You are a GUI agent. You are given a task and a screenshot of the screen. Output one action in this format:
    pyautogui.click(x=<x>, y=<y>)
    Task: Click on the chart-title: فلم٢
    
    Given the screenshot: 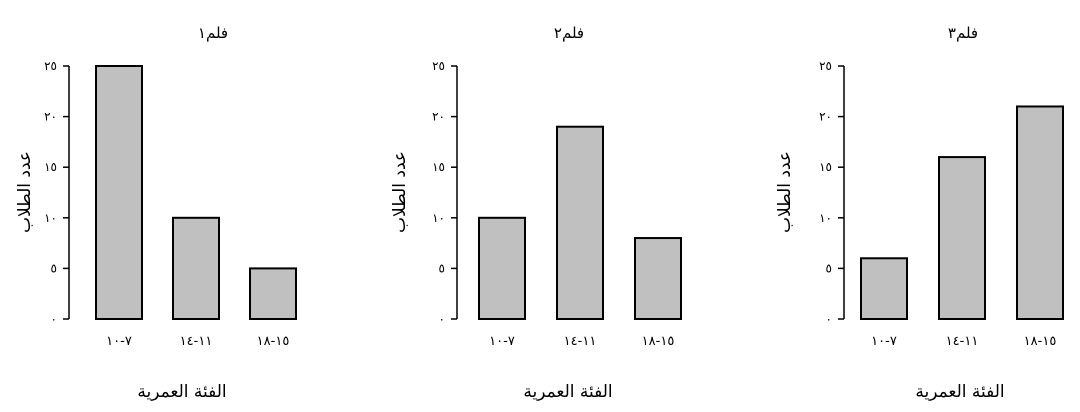 What is the action you would take?
    pyautogui.click(x=569, y=33)
    